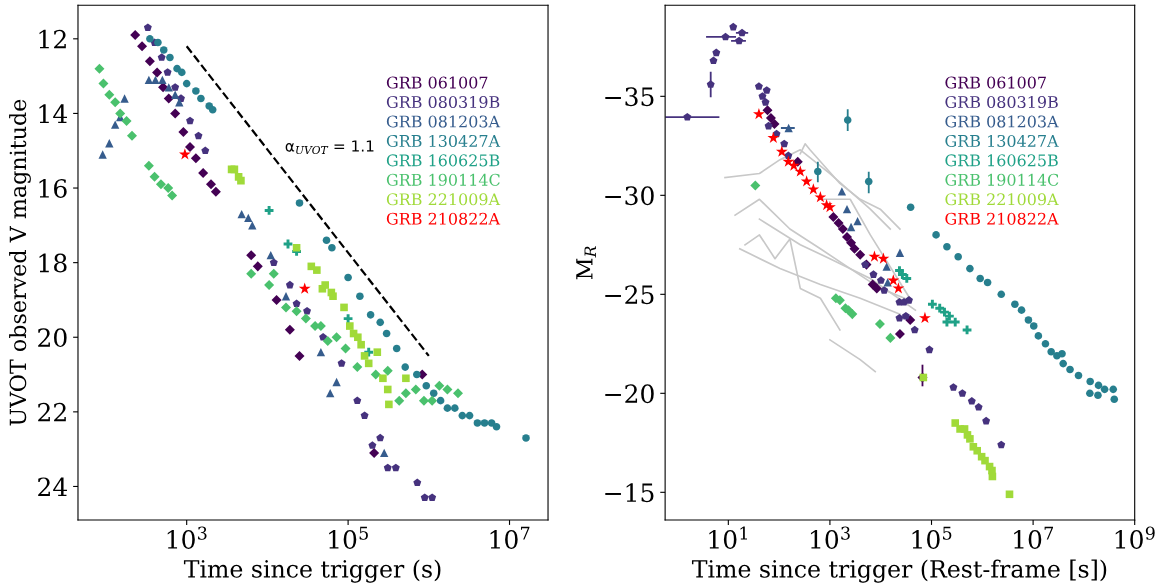  What do you see at coordinates (312, 571) in the screenshot?
I see `x-axis-title: Time since trigger (s)` at bounding box center [312, 571].